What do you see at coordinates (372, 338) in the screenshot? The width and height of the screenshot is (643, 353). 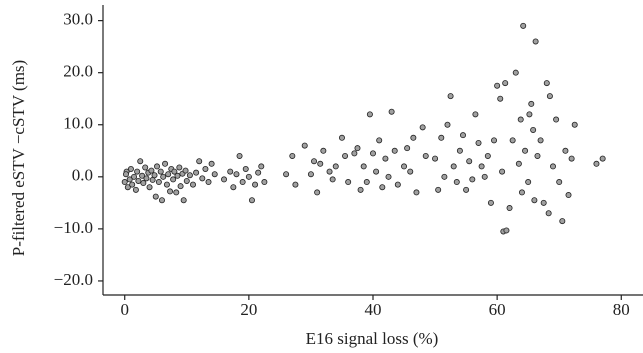 I see `x-axis-title: E16 signal loss (%)` at bounding box center [372, 338].